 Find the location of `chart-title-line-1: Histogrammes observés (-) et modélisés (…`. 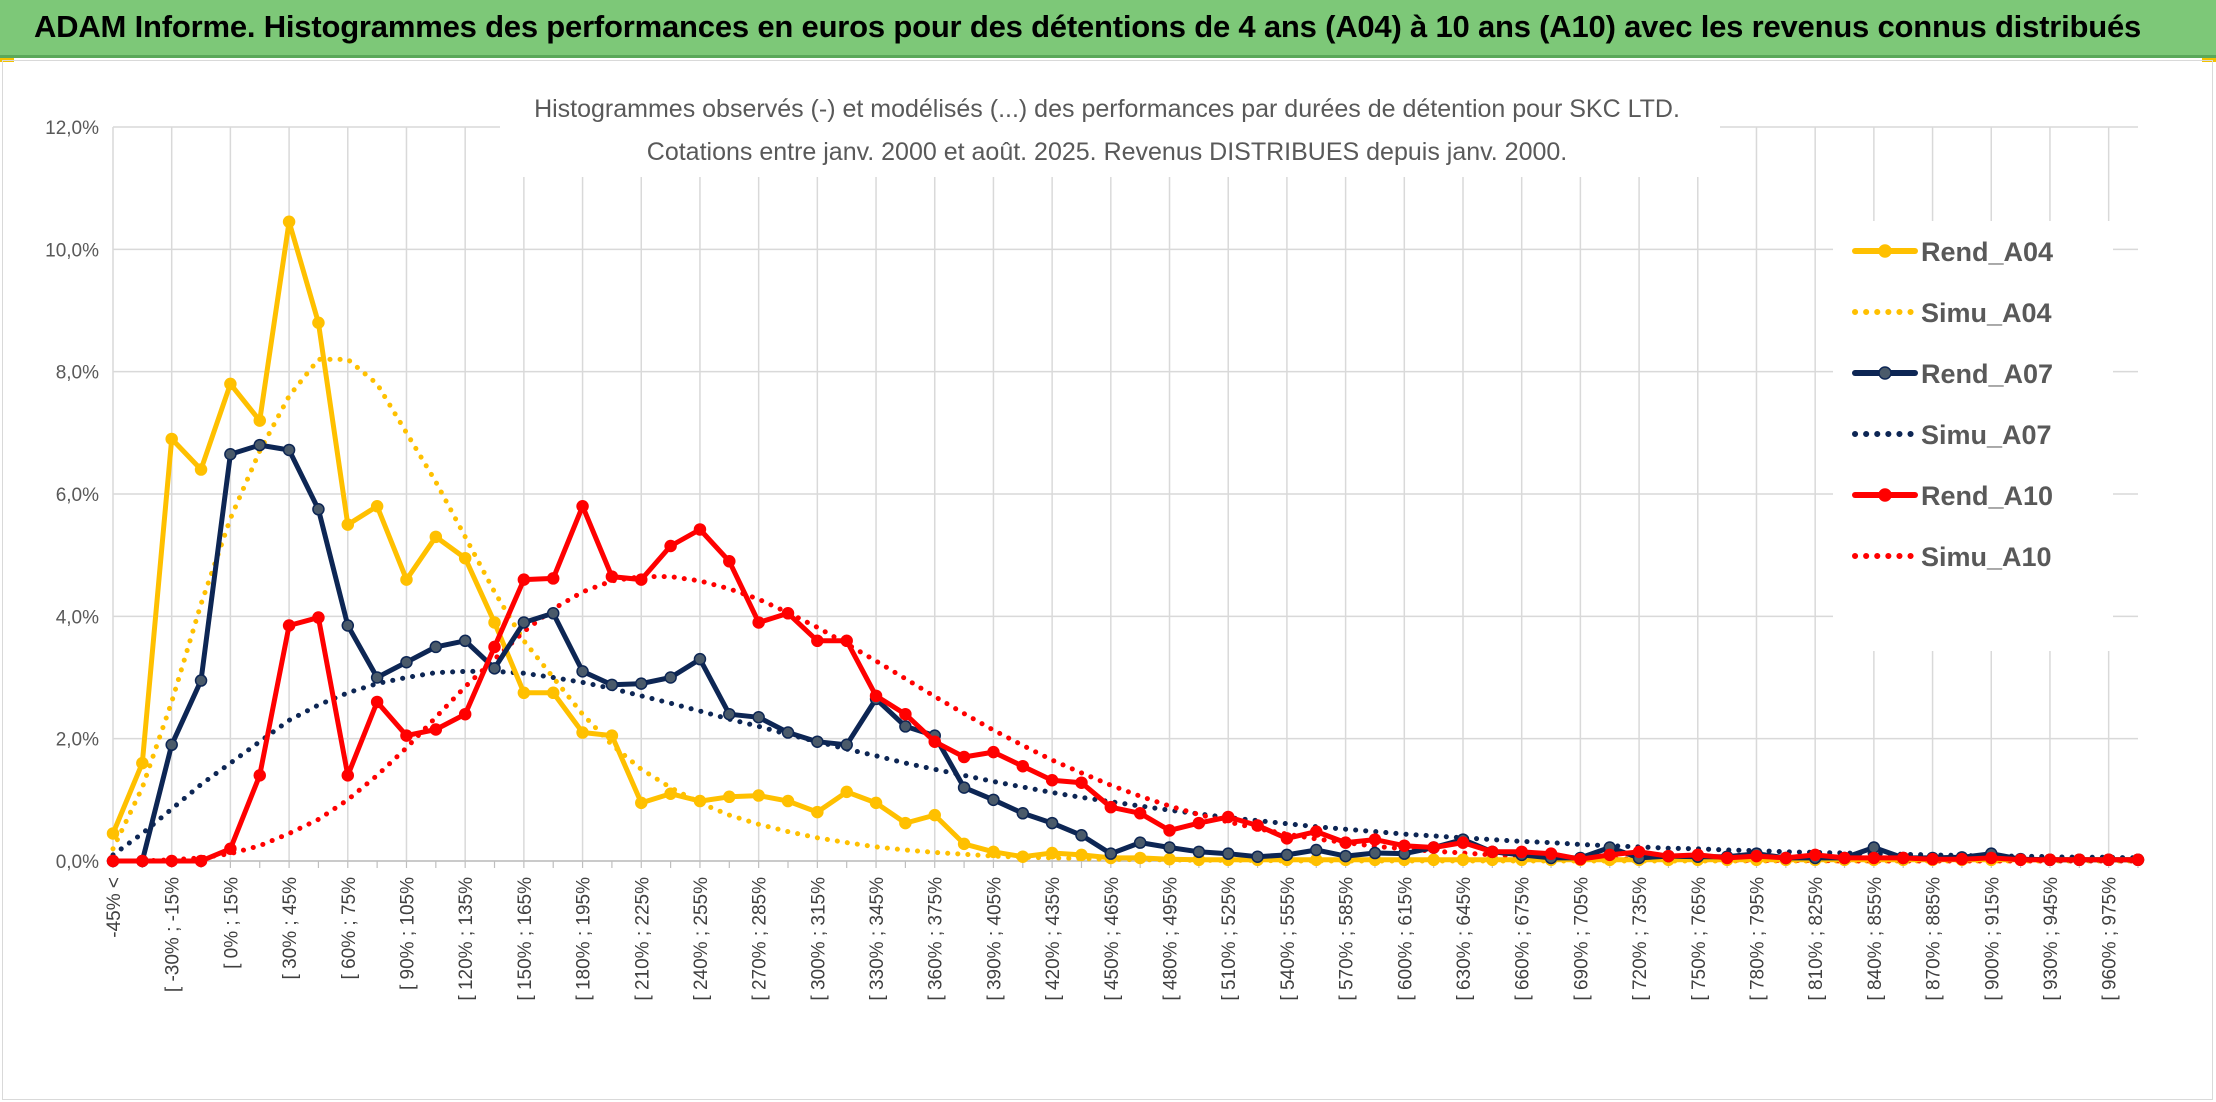

chart-title-line-1: Histogrammes observés (-) et modélisés (… is located at coordinates (1107, 109).